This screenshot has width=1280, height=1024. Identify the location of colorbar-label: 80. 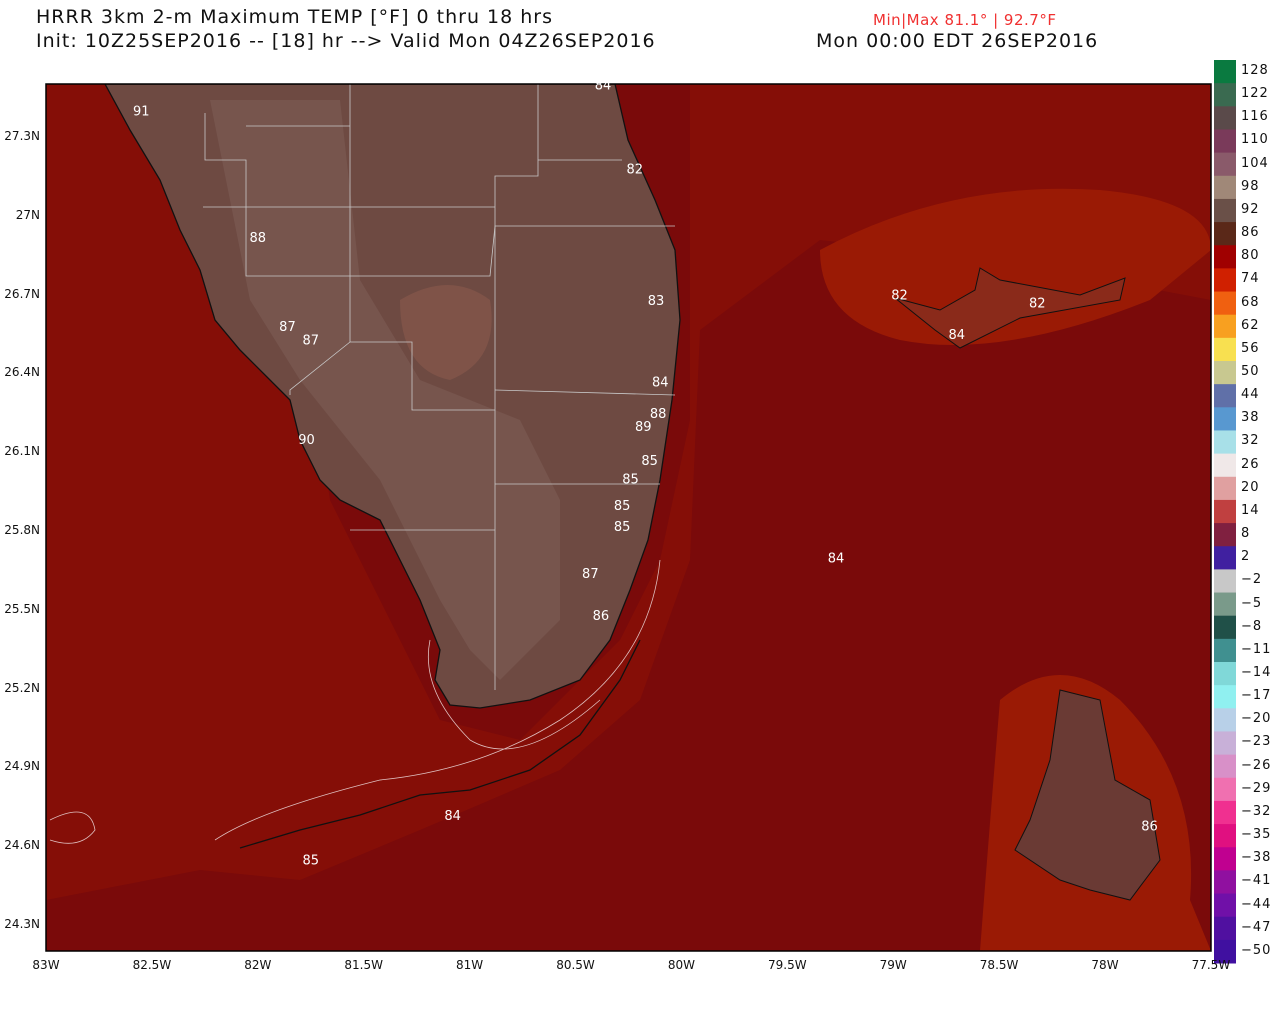
(1250, 256).